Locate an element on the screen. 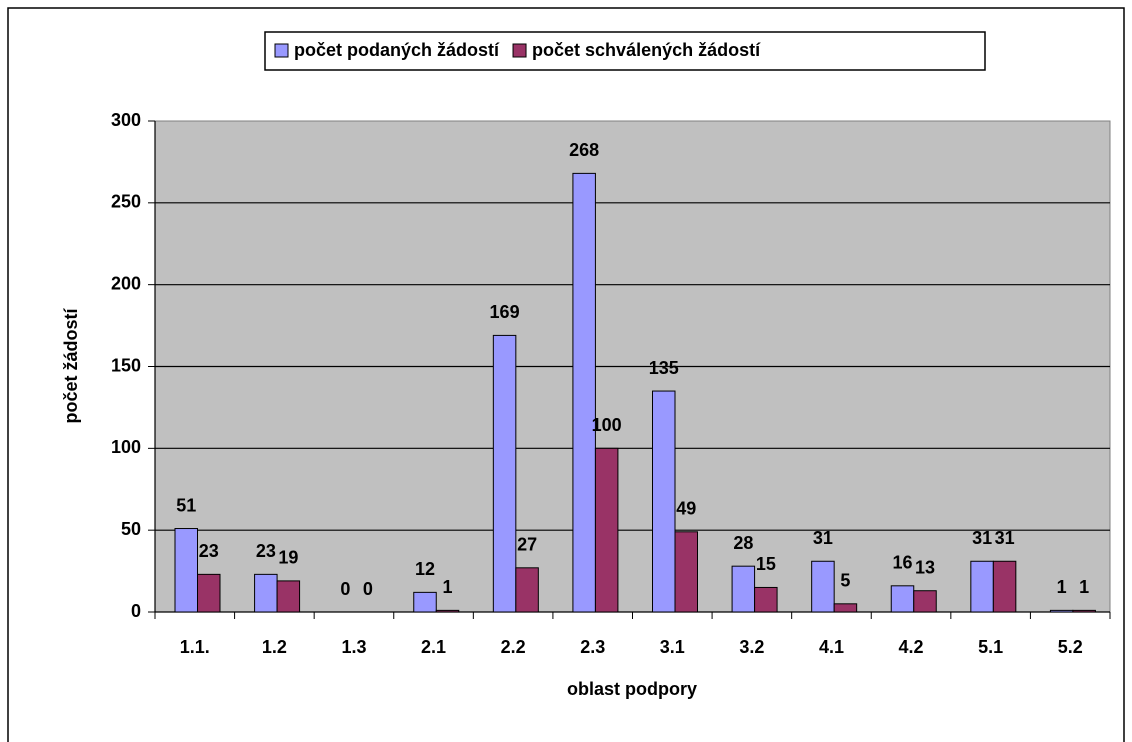 This screenshot has height=742, width=1132. y-tick-label: 300 is located at coordinates (126, 120).